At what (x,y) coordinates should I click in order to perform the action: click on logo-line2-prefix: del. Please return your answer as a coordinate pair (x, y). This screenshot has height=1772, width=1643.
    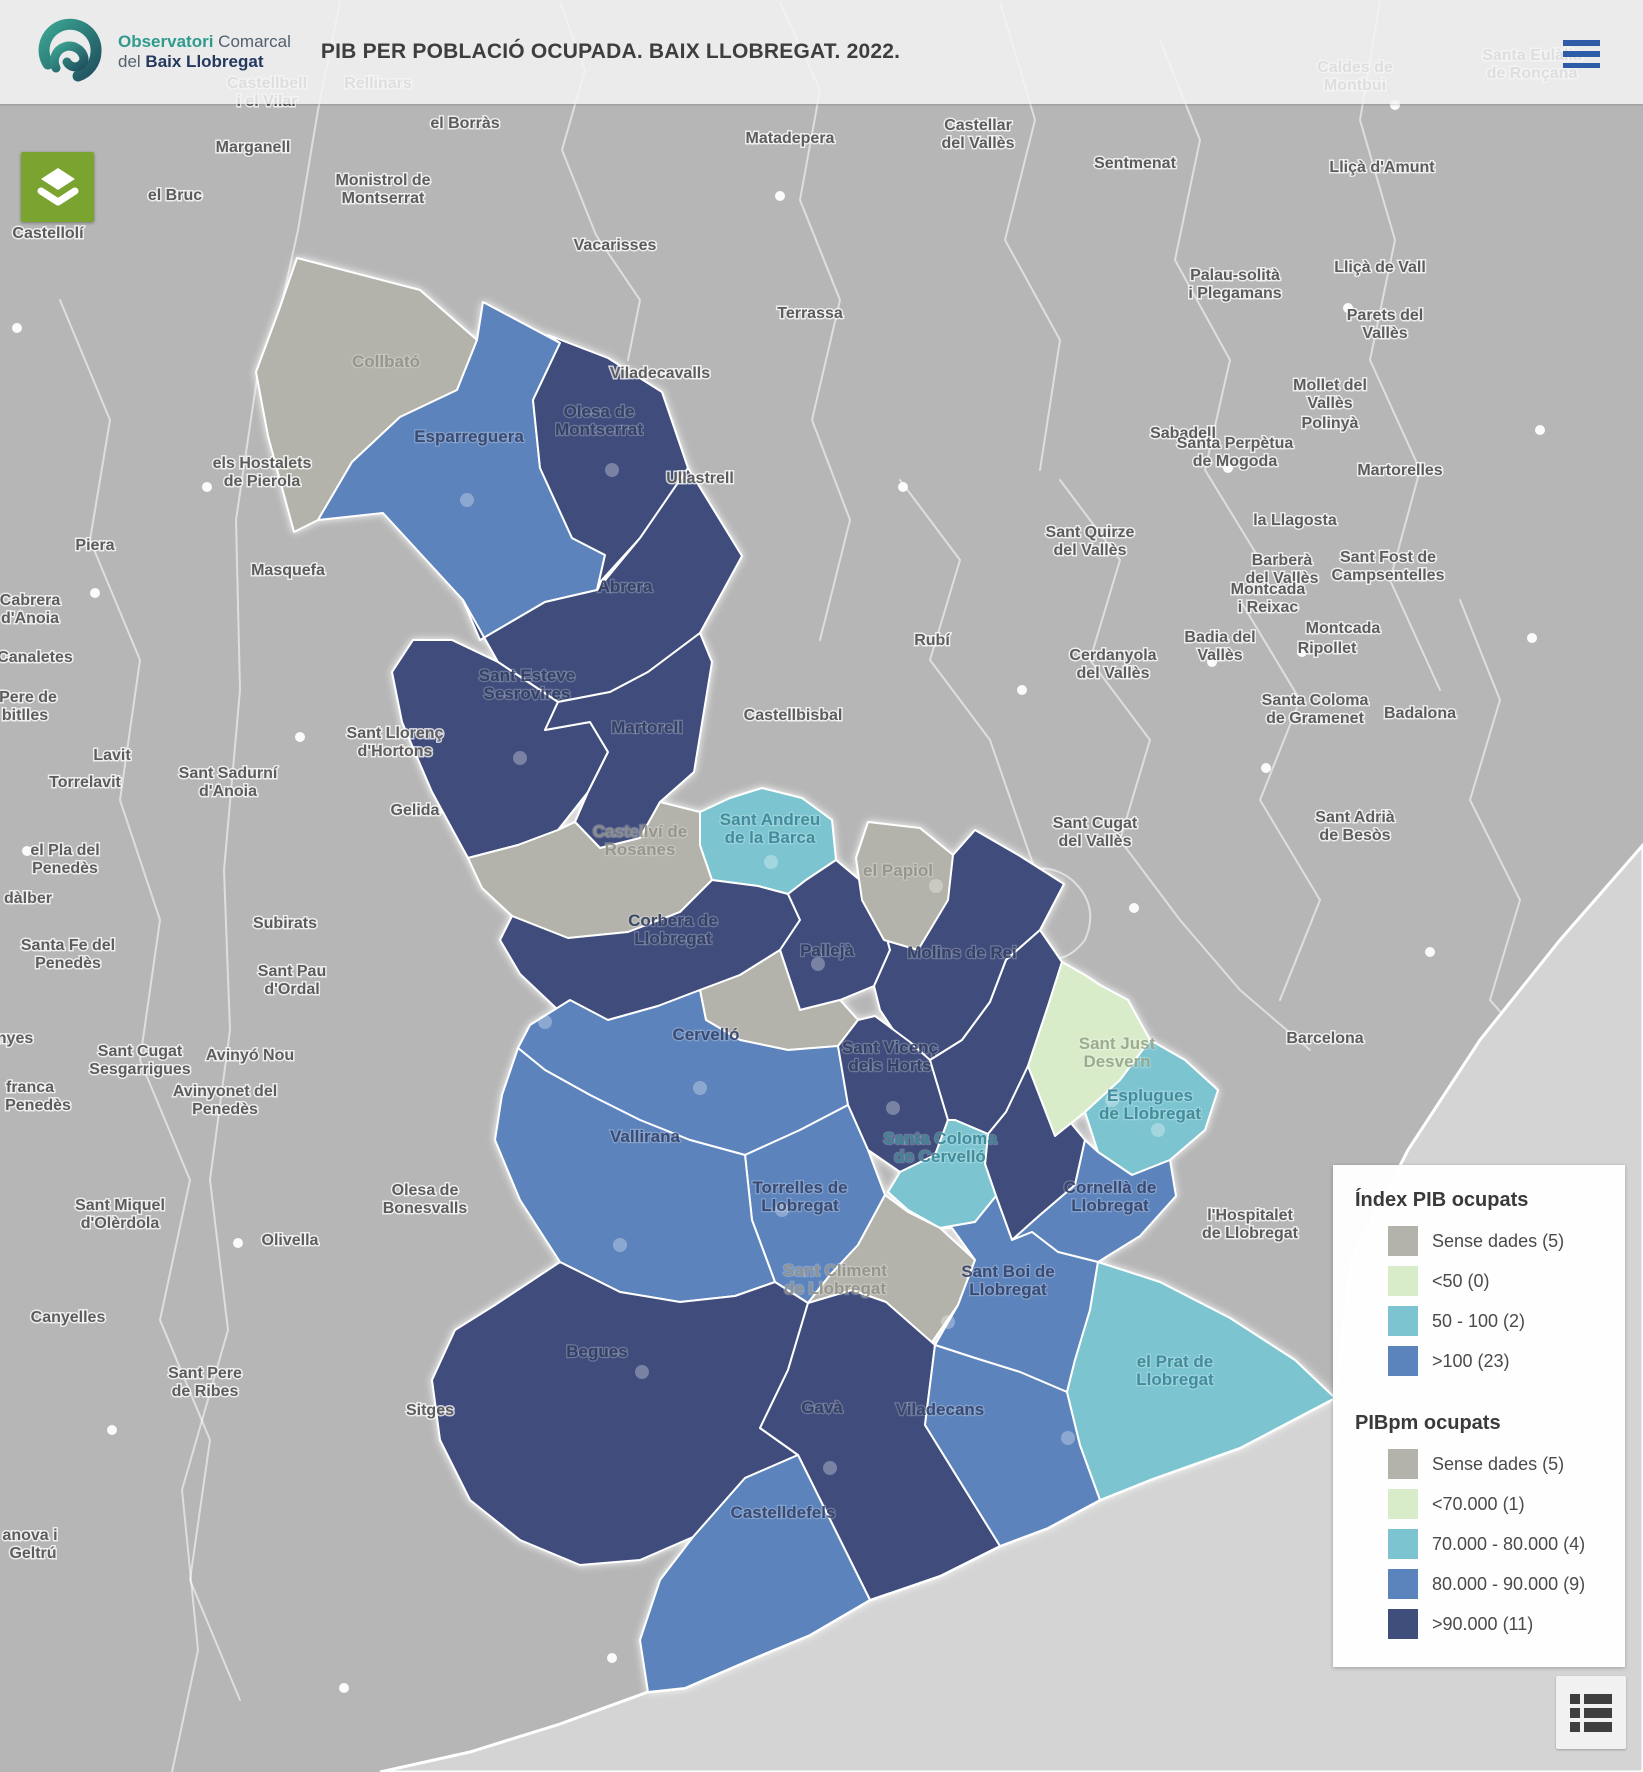
    Looking at the image, I should click on (129, 61).